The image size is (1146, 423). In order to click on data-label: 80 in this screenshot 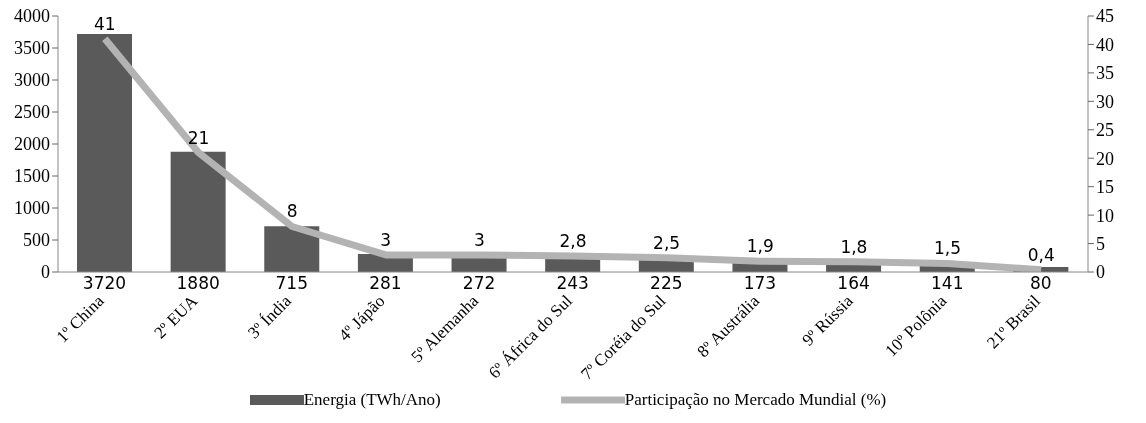, I will do `click(1041, 283)`.